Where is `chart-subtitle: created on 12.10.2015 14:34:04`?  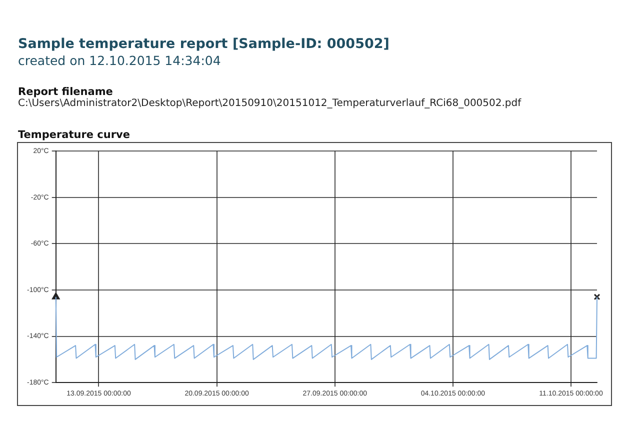
chart-subtitle: created on 12.10.2015 14:34:04 is located at coordinates (119, 60).